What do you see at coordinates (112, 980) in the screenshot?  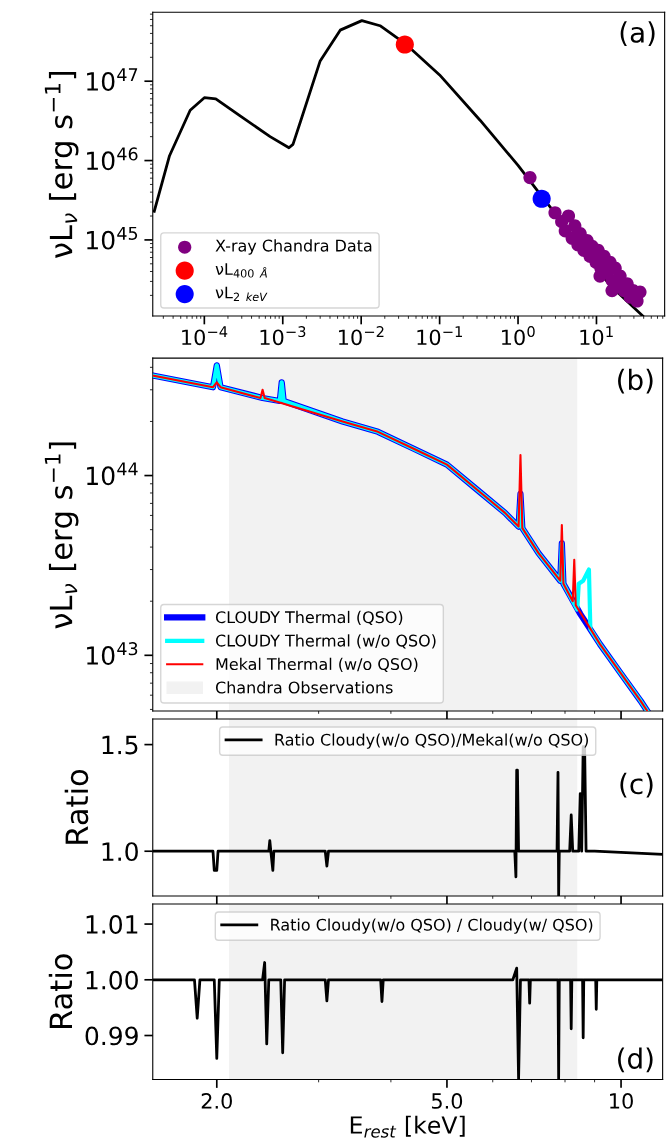 I see `y-tick-label: 1.00` at bounding box center [112, 980].